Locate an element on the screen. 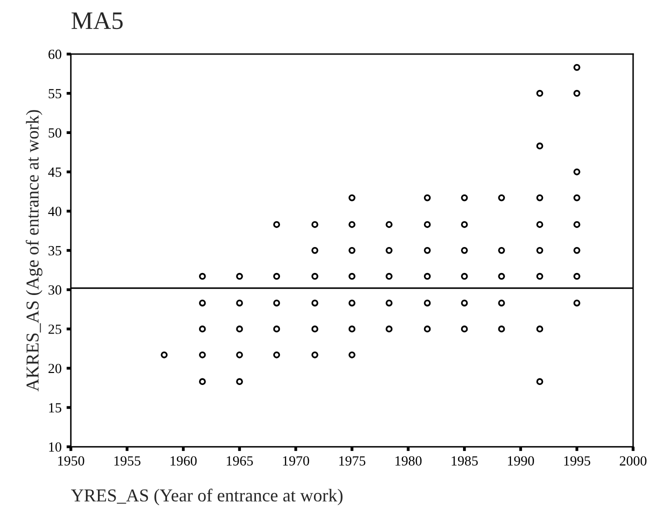 The image size is (650, 525). y-tick-label: 35 is located at coordinates (55, 251).